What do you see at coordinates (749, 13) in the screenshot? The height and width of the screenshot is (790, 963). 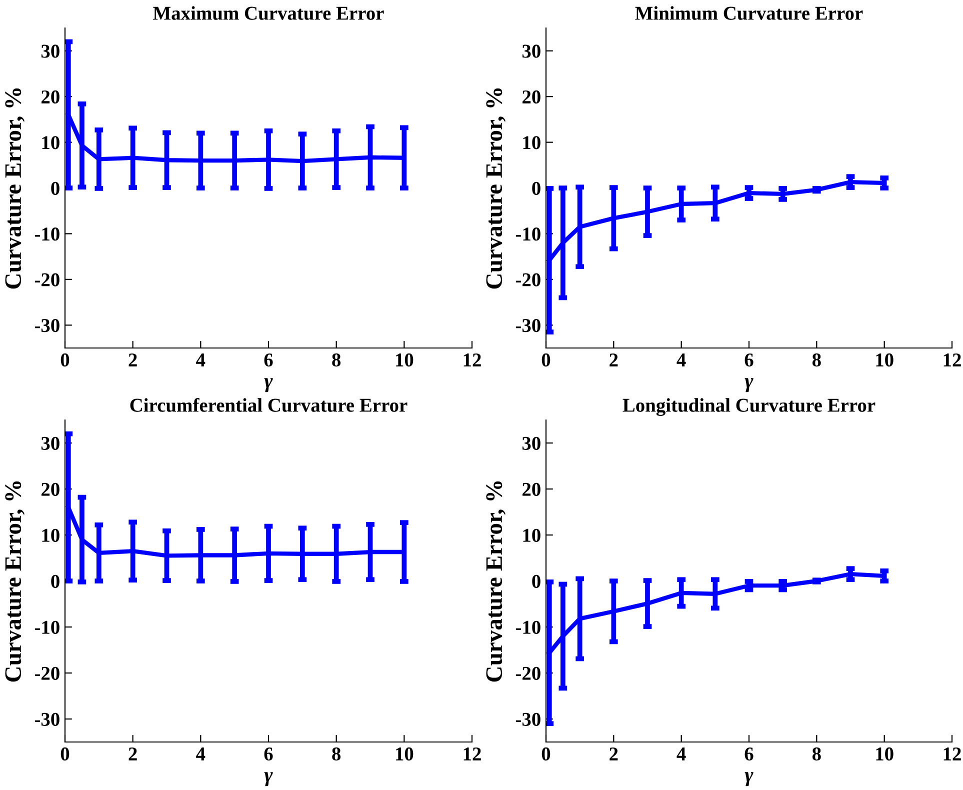 I see `chart-title: Minimum Curvature Error` at bounding box center [749, 13].